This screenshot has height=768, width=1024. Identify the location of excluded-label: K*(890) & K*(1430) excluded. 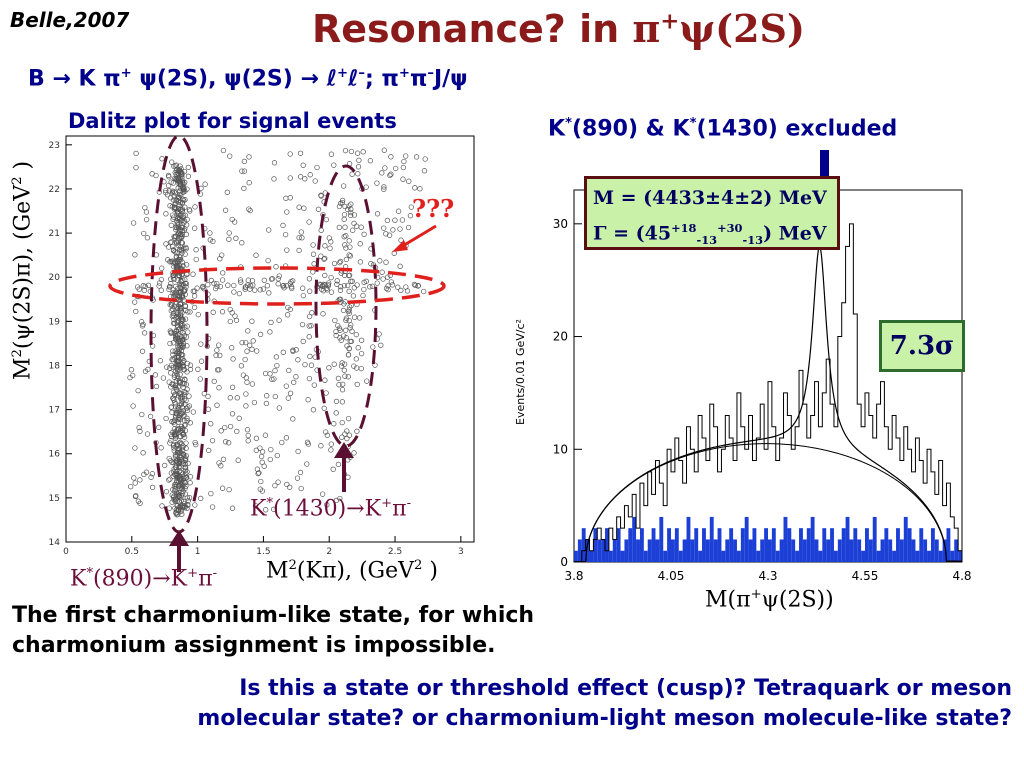
(722, 128).